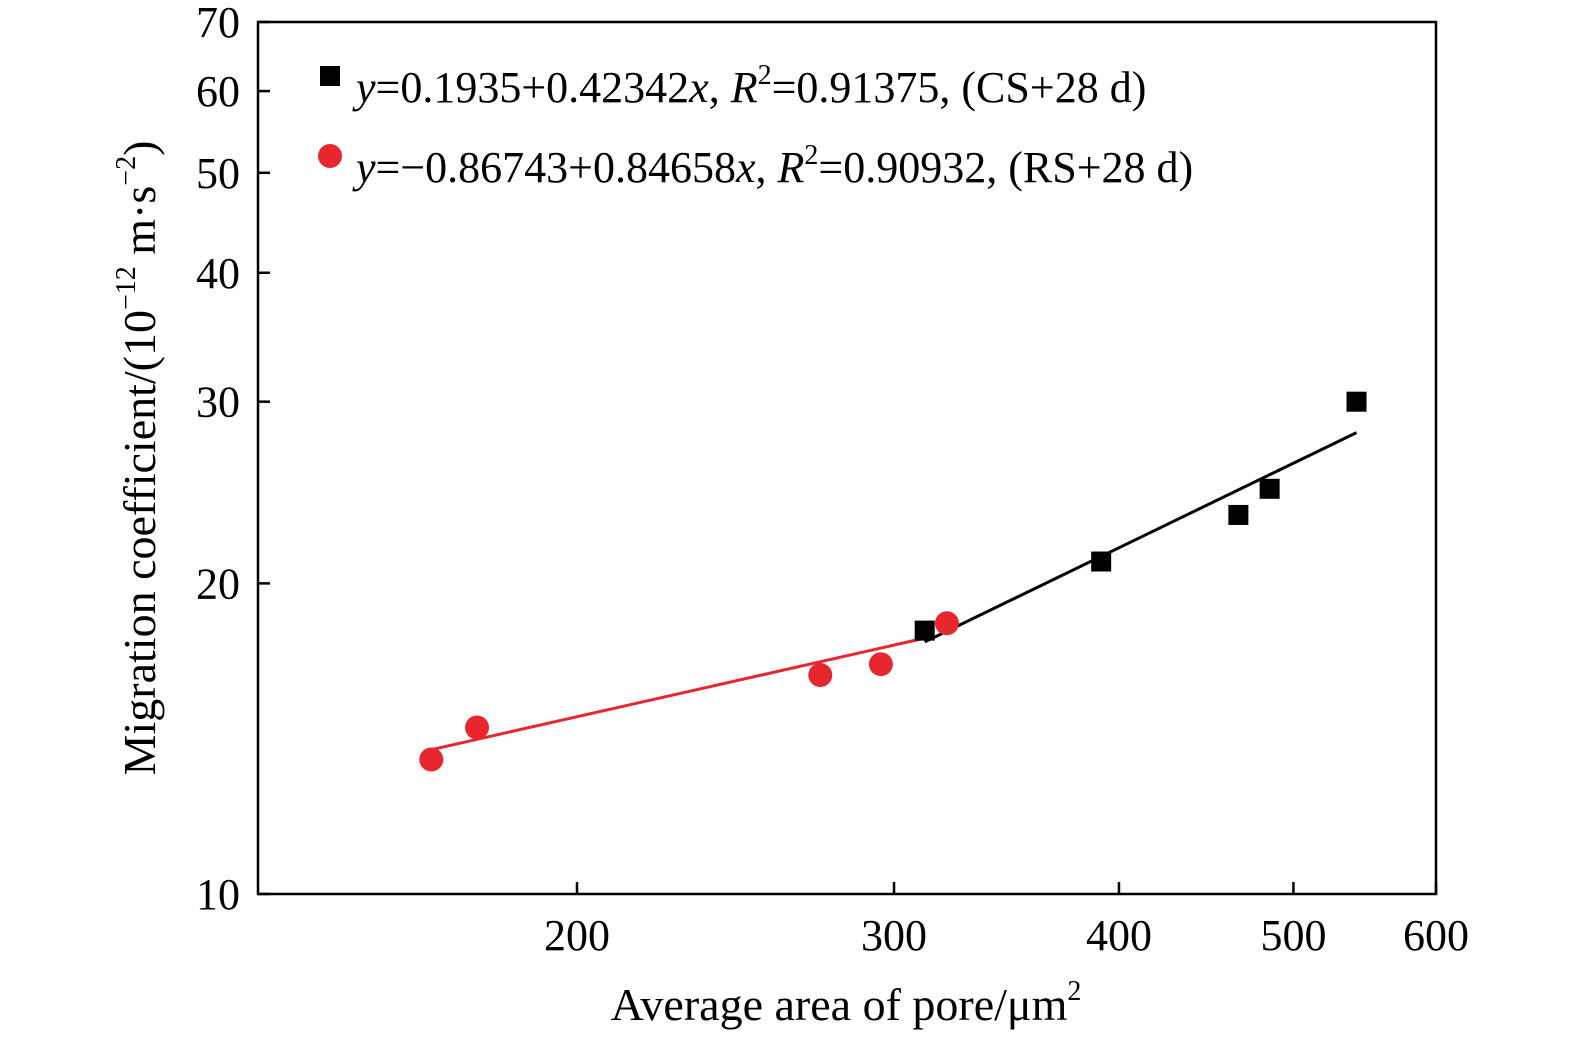 This screenshot has width=1575, height=1037. What do you see at coordinates (218, 273) in the screenshot?
I see `y-tick-label: 40` at bounding box center [218, 273].